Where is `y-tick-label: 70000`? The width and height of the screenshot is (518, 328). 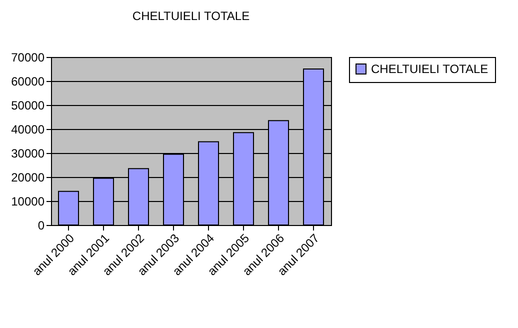 y-tick-label: 70000 is located at coordinates (28, 57).